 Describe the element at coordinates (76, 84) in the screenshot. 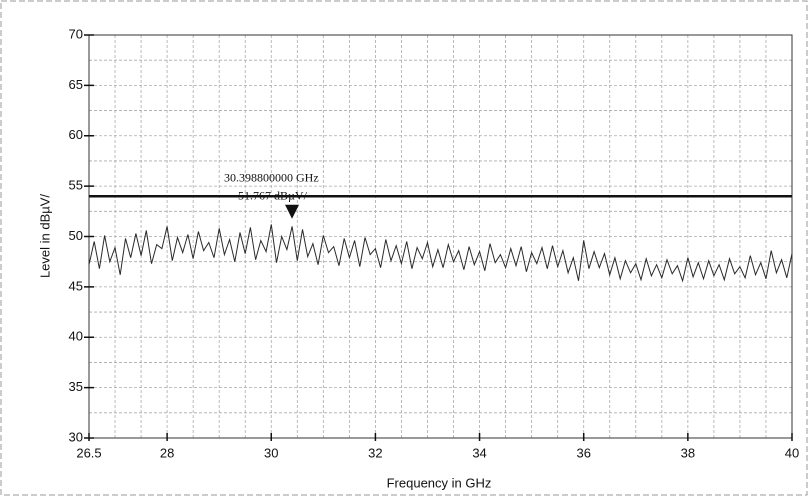

I see `y-tick-label: 65` at that location.